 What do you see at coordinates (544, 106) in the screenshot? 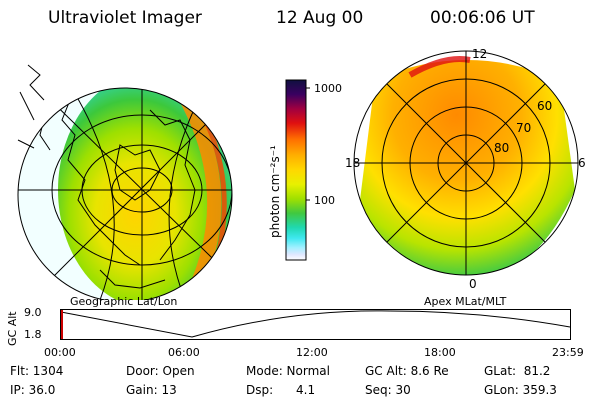
I see `mlat-label-60: 60` at bounding box center [544, 106].